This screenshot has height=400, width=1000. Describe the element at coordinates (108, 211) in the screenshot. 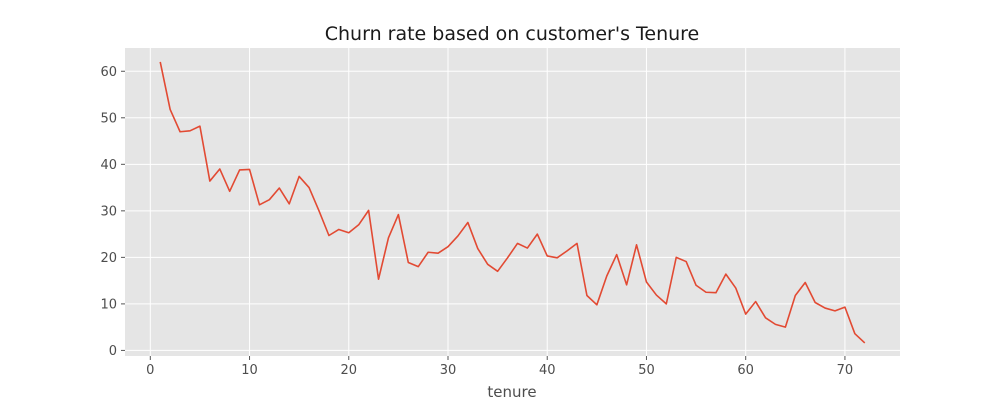

I see `y-tick-label: 30` at that location.